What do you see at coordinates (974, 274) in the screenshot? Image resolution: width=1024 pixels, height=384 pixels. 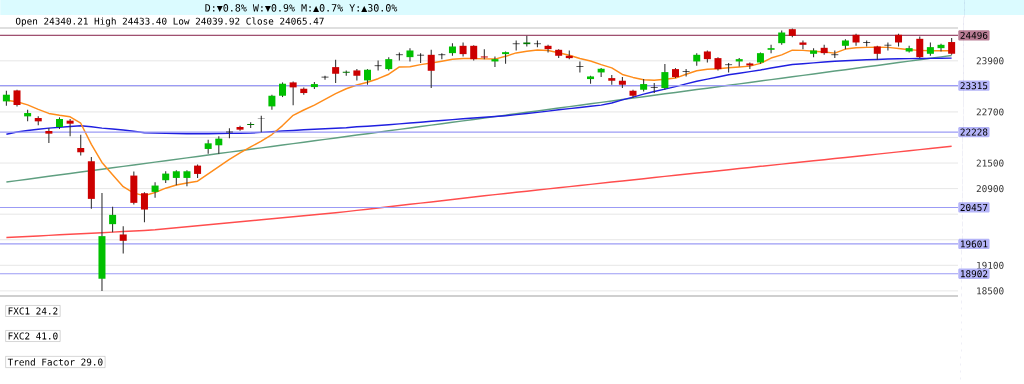 I see `ref-line-label: 18902` at bounding box center [974, 274].